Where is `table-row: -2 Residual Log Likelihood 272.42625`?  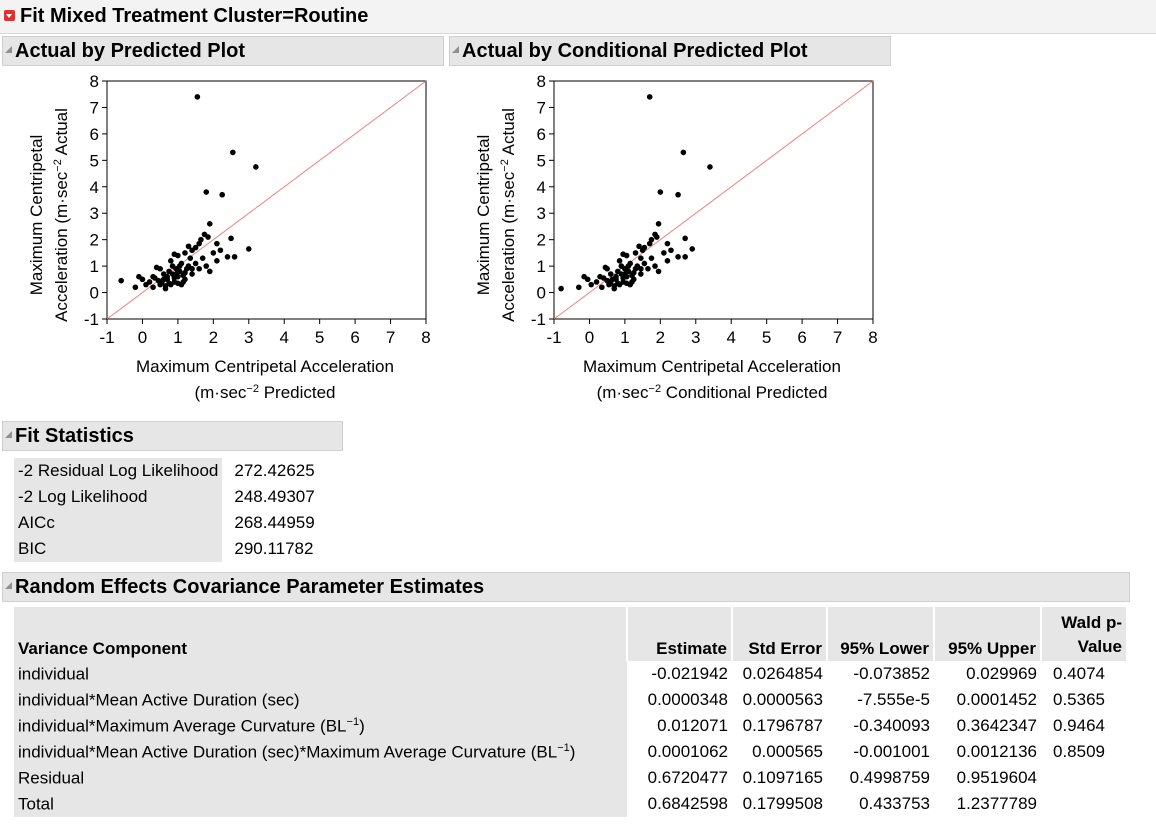 table-row: -2 Residual Log Likelihood 272.42625 is located at coordinates (166, 471).